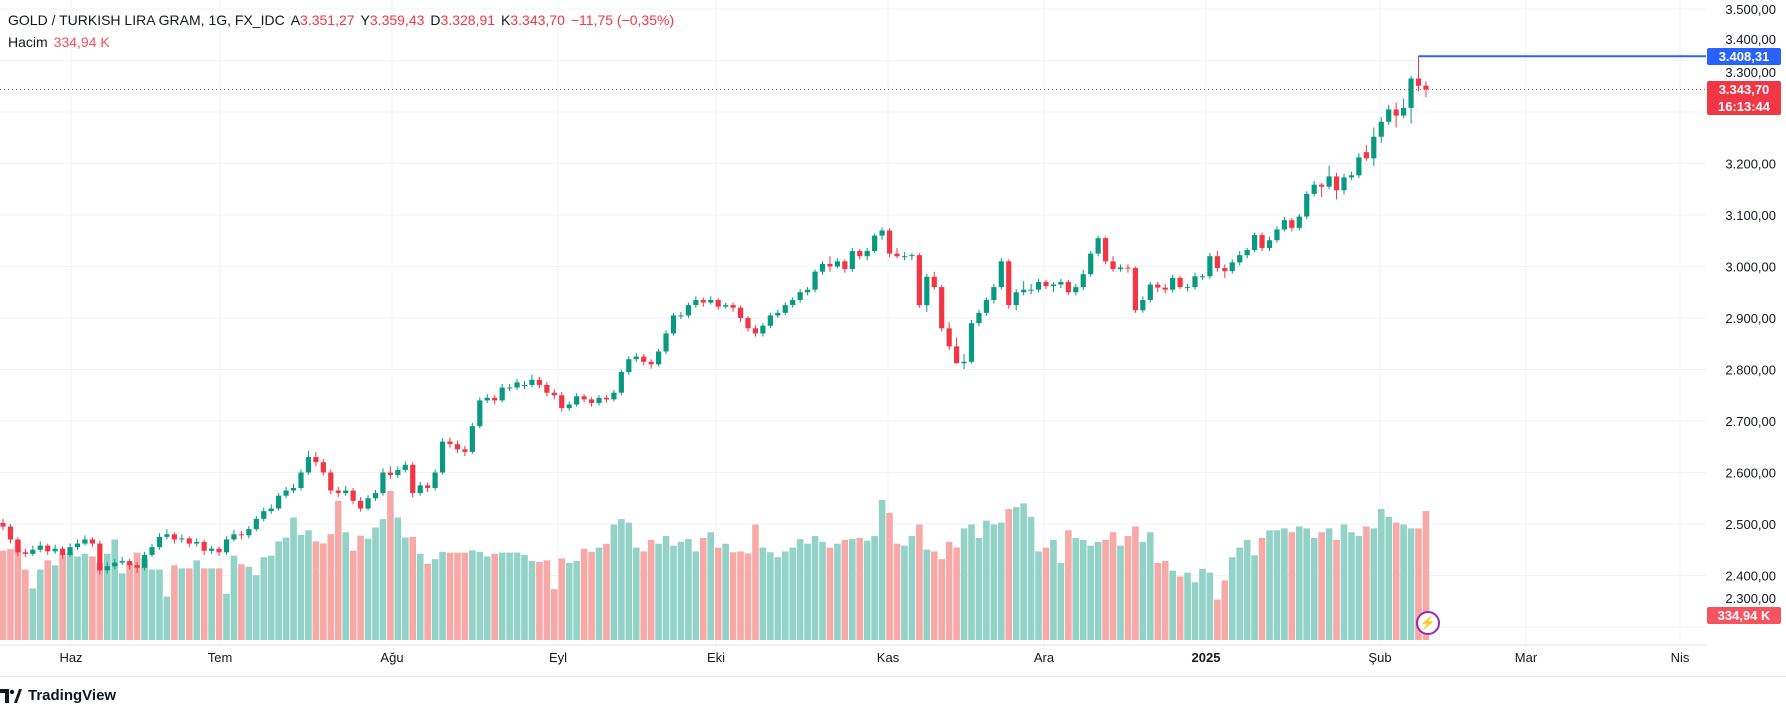 The width and height of the screenshot is (1786, 713). I want to click on volume-label: Hacim, so click(28, 42).